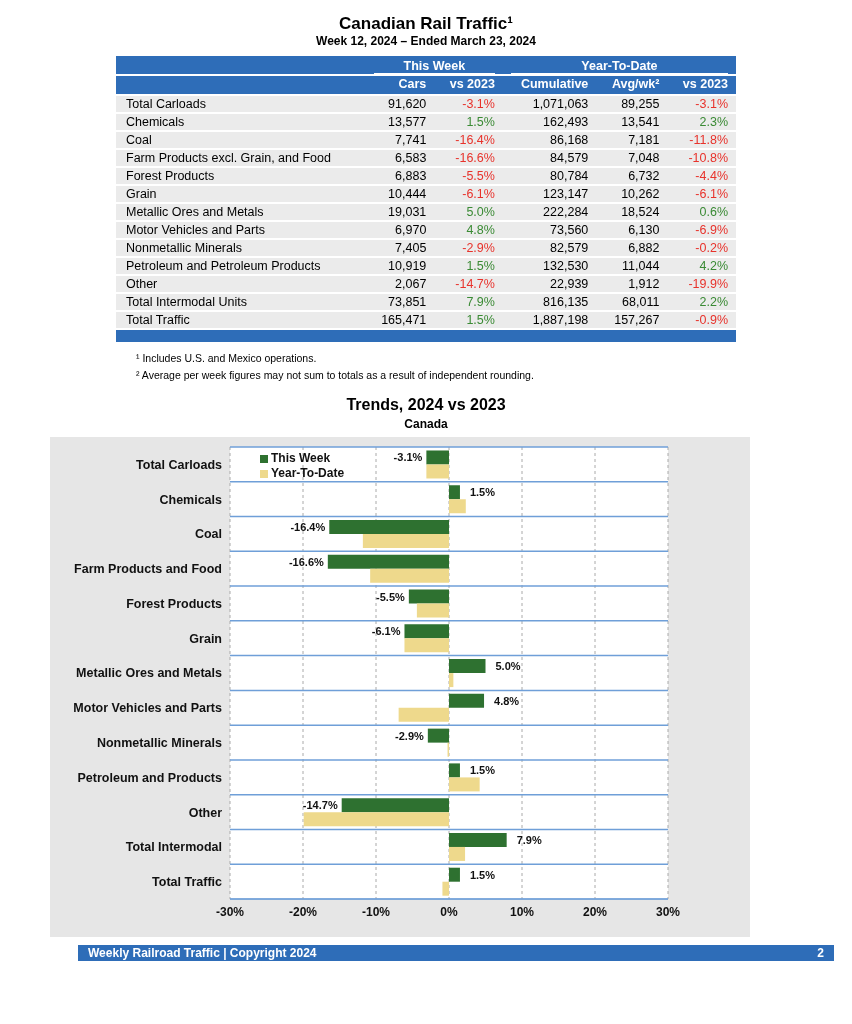 The height and width of the screenshot is (1024, 852). I want to click on data-label: -0.9%, so click(711, 320).